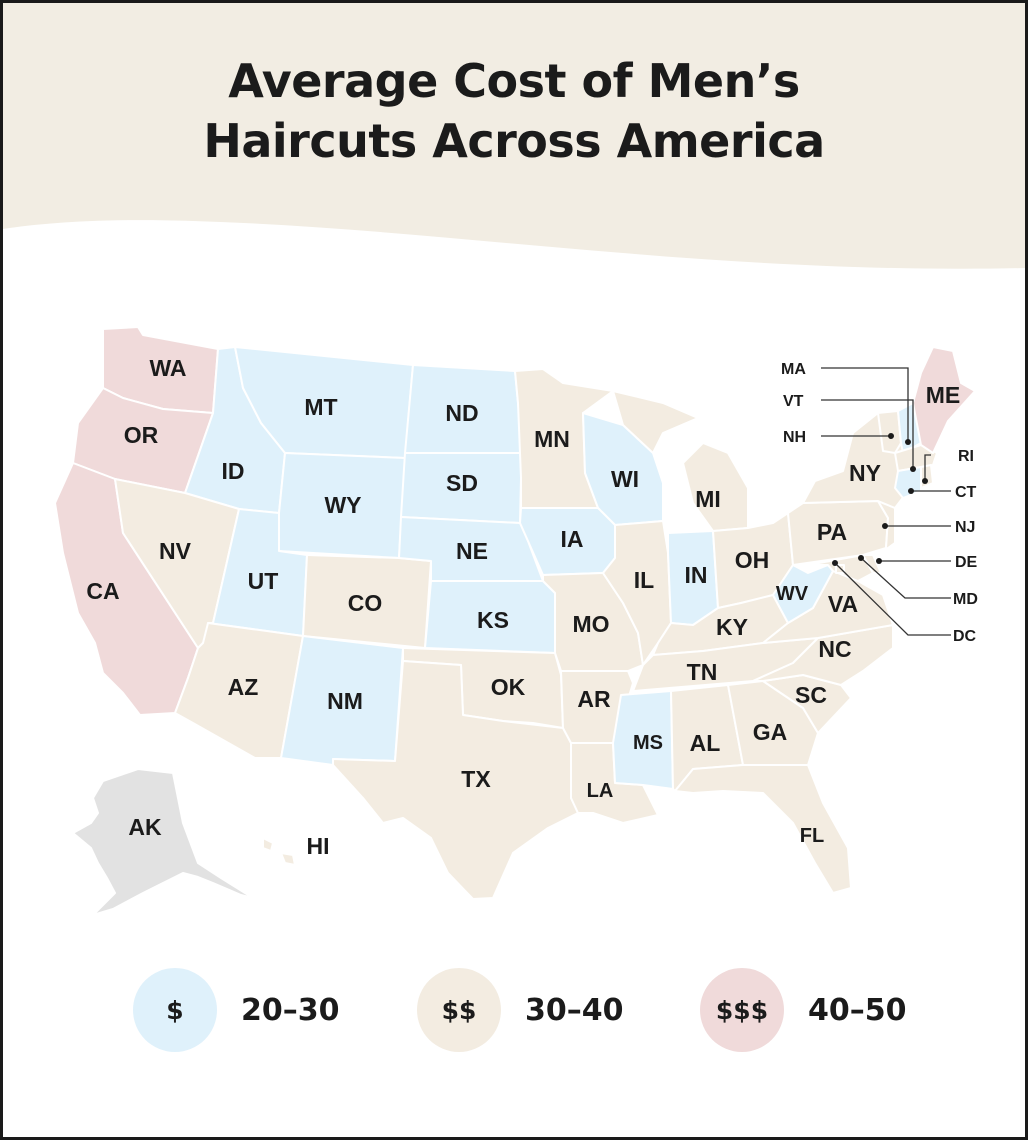 This screenshot has height=1140, width=1028. Describe the element at coordinates (644, 580) in the screenshot. I see `label-il: IL` at that location.